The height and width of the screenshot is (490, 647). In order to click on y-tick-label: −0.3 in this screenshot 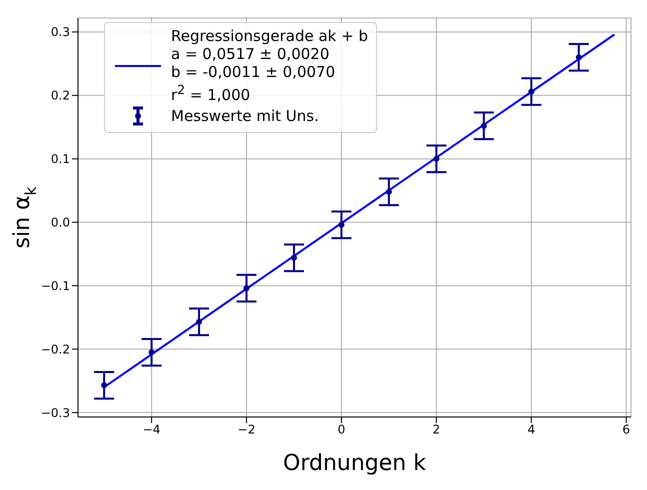, I will do `click(55, 413)`.